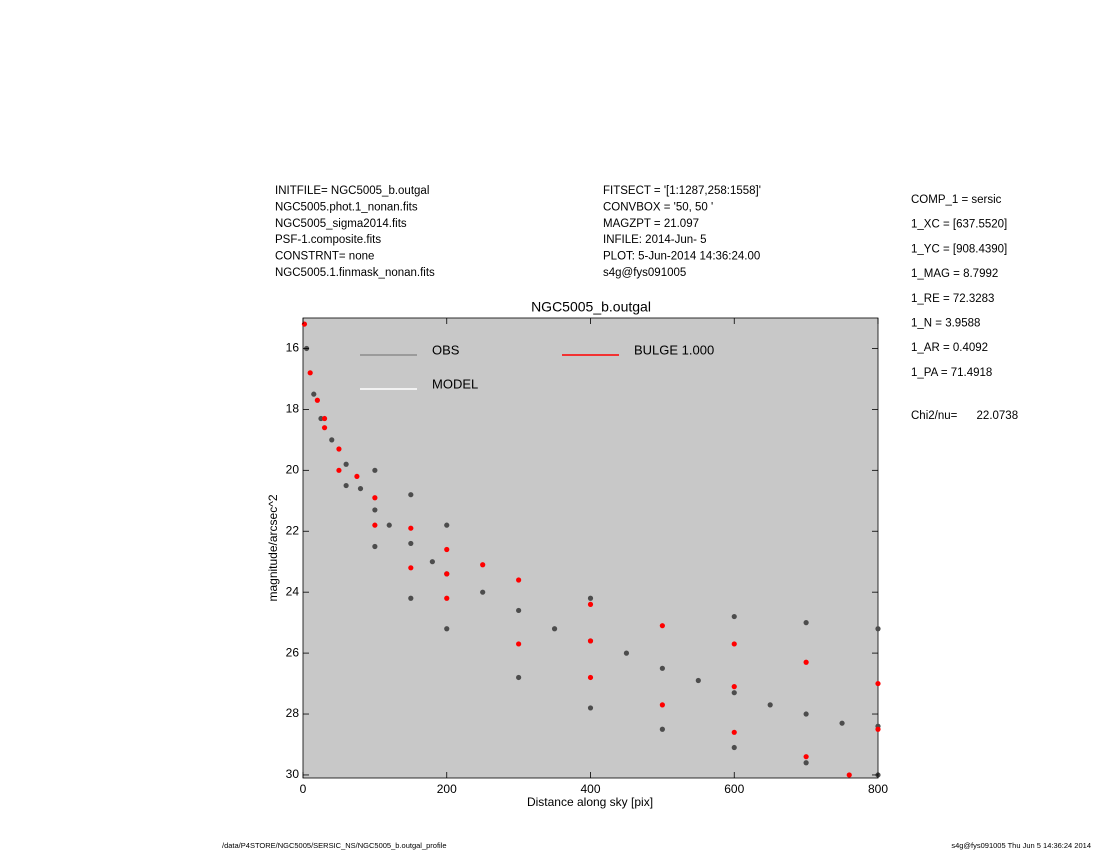  Describe the element at coordinates (346, 207) in the screenshot. I see `header-left-line: NGC5005.phot.1_nonan.fits` at that location.